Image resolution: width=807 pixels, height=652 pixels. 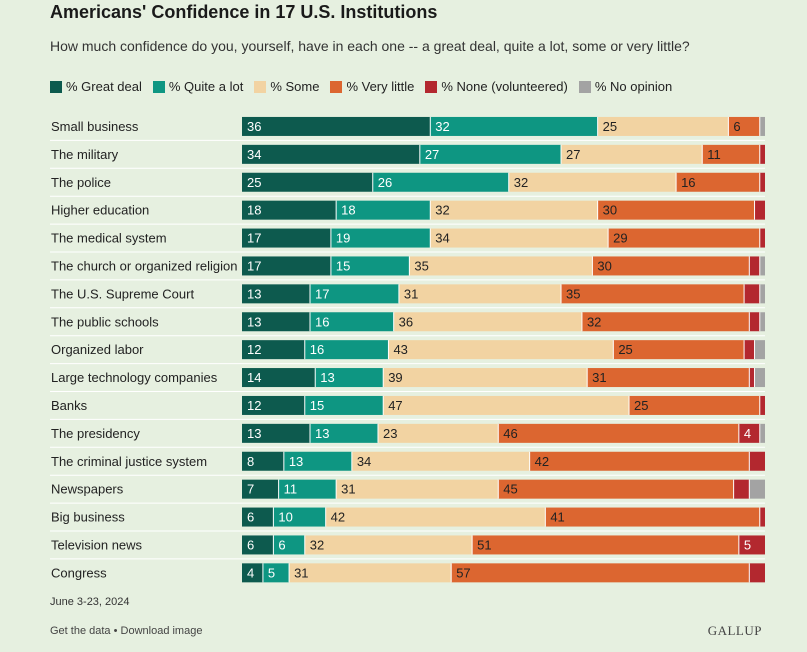 I want to click on value-label: 7, so click(x=250, y=489).